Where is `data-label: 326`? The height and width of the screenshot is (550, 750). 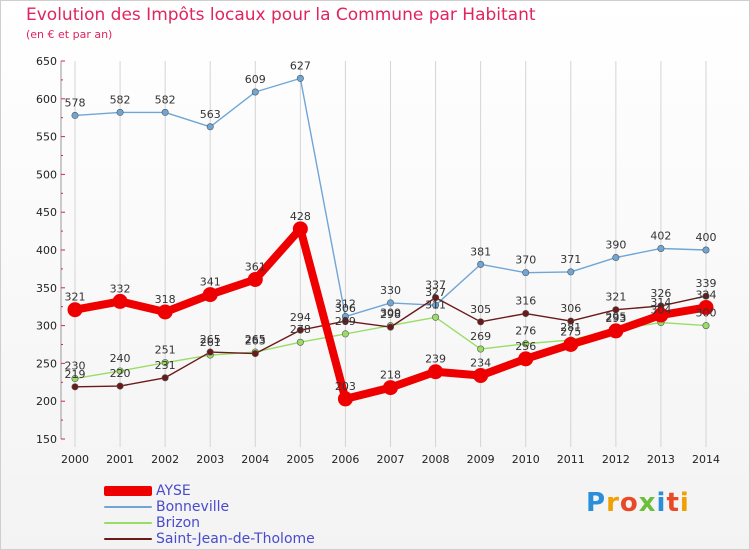 data-label: 326 is located at coordinates (660, 293).